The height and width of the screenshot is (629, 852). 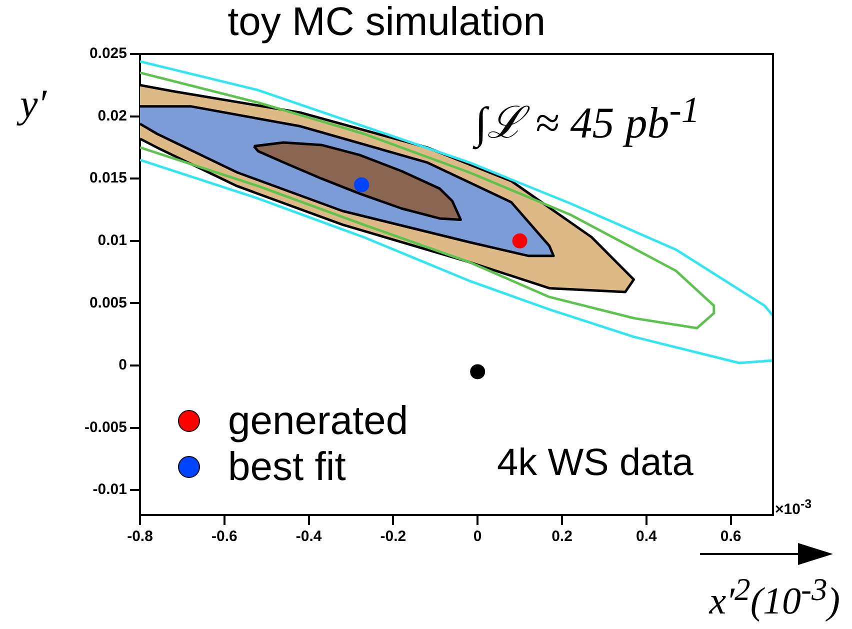 I want to click on x-tick-label: 0.4, so click(x=647, y=537).